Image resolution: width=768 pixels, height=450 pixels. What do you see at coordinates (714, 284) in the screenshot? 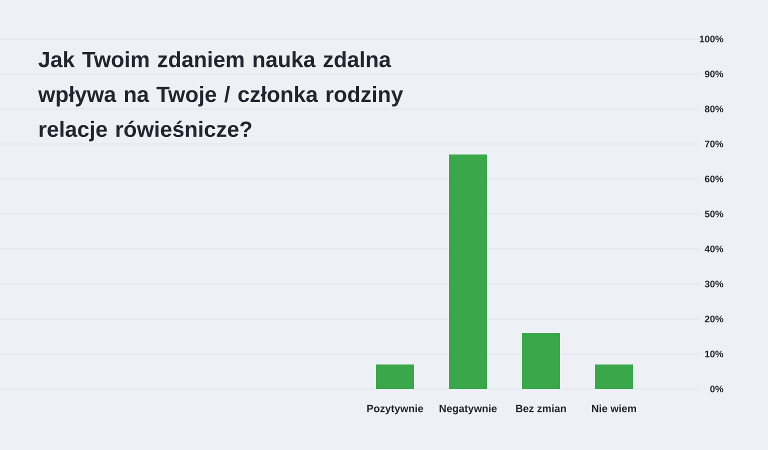
I see `y-tick-label: 30%` at bounding box center [714, 284].